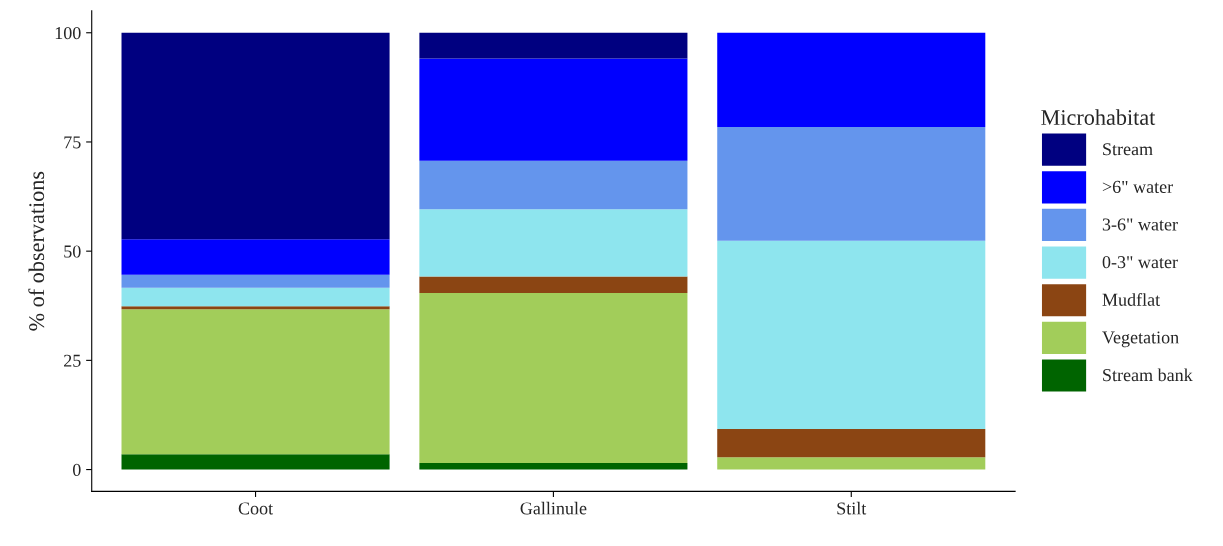 The height and width of the screenshot is (546, 1223). I want to click on legend-label: 0-3" water, so click(1140, 262).